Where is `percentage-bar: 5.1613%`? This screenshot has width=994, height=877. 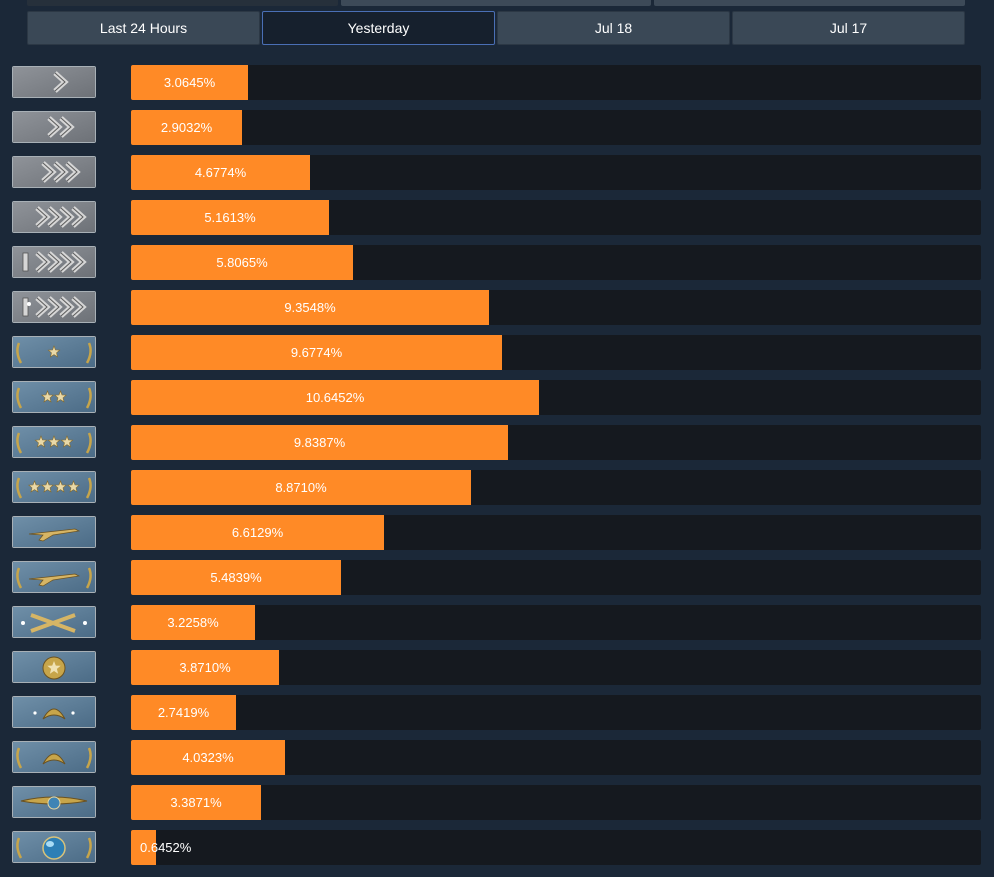 percentage-bar: 5.1613% is located at coordinates (230, 217).